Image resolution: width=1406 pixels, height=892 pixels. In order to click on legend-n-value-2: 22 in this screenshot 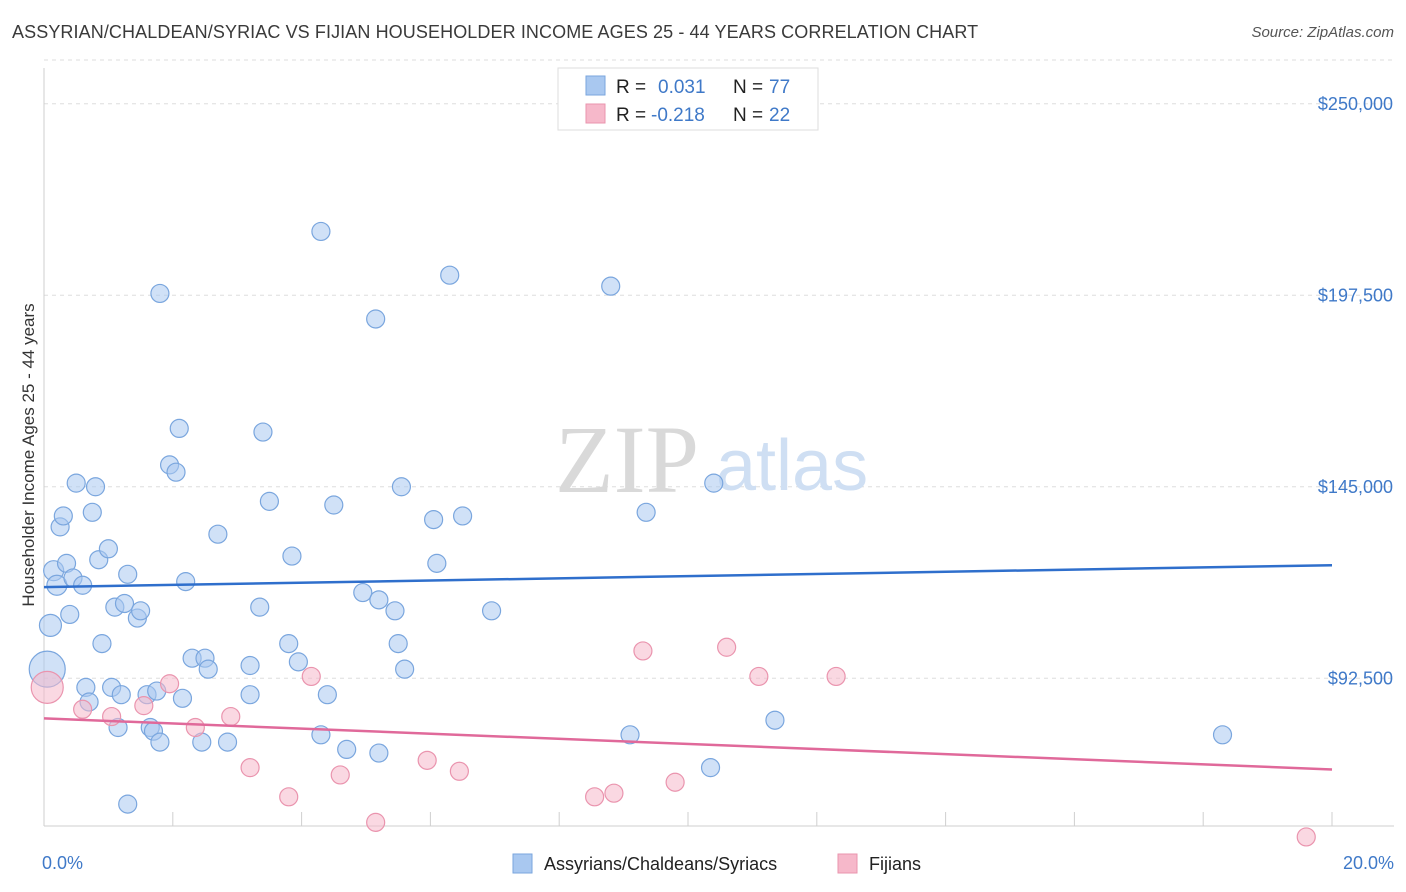, I will do `click(779, 115)`.